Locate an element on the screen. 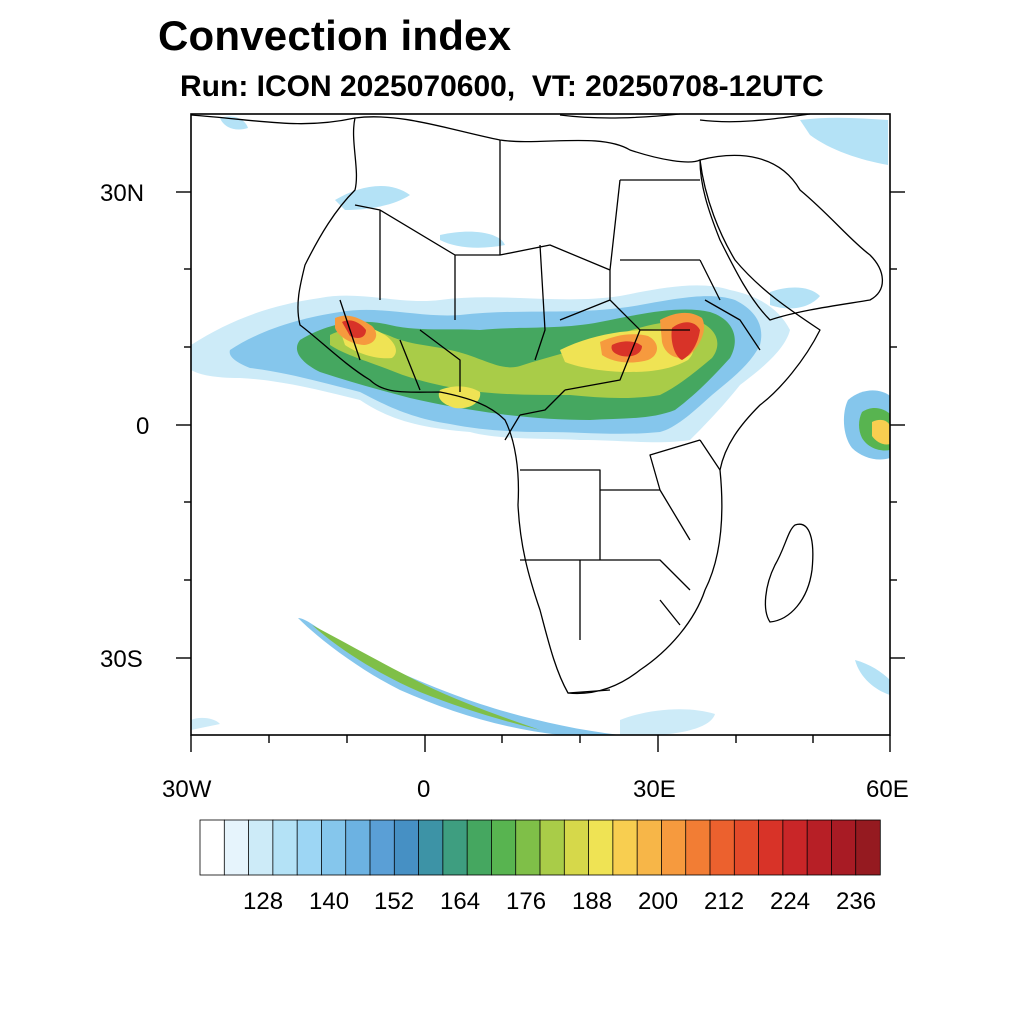 This screenshot has width=1024, height=1024. colorbar-label: 224 is located at coordinates (790, 901).